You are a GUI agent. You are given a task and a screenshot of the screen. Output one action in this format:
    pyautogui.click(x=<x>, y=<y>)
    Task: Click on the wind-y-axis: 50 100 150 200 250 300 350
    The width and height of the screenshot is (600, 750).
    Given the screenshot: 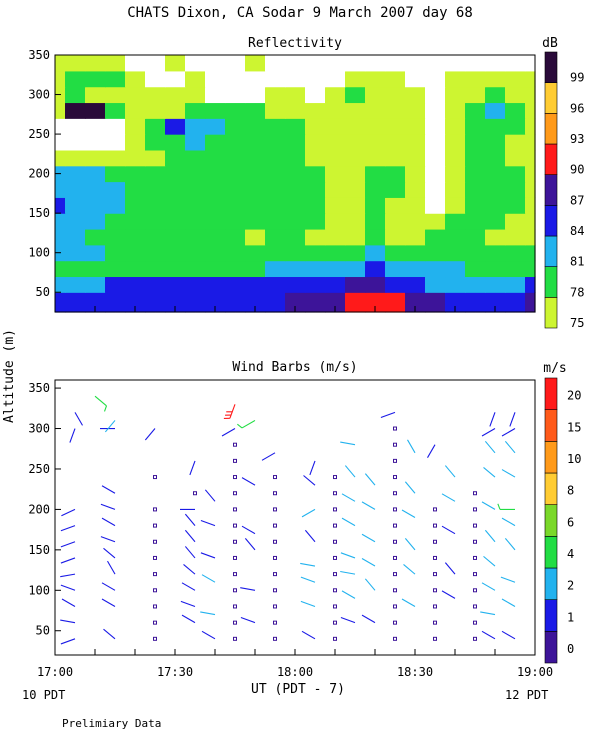 What is the action you would take?
    pyautogui.click(x=44, y=509)
    